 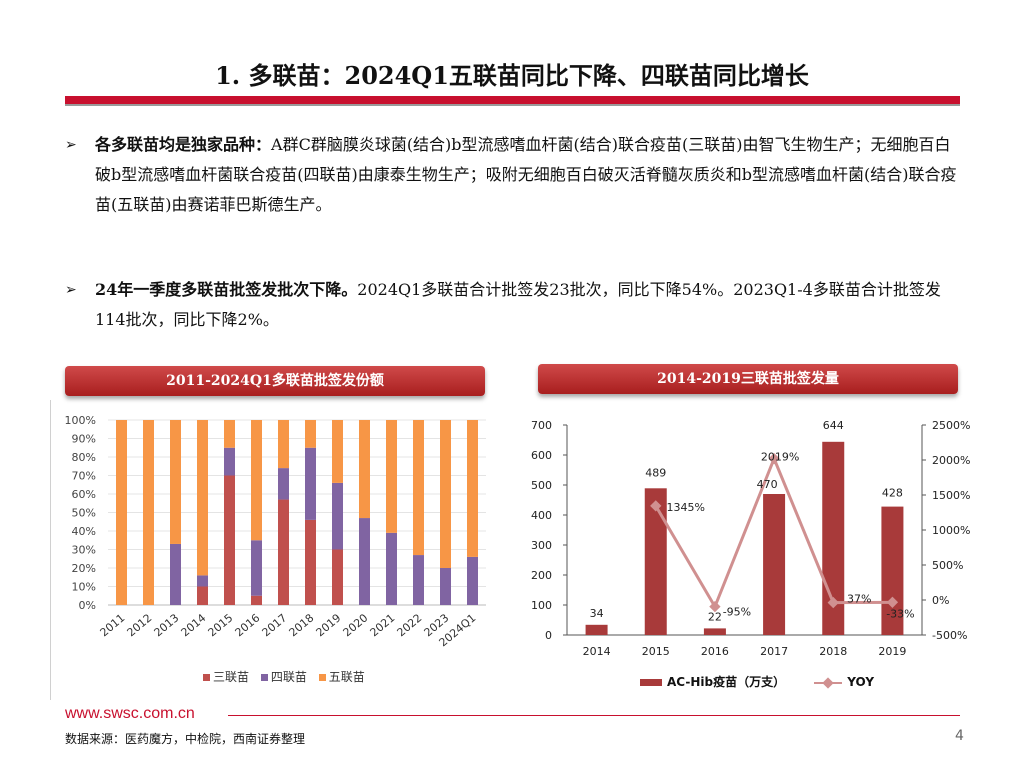 I want to click on title-underline-red, so click(x=512, y=100).